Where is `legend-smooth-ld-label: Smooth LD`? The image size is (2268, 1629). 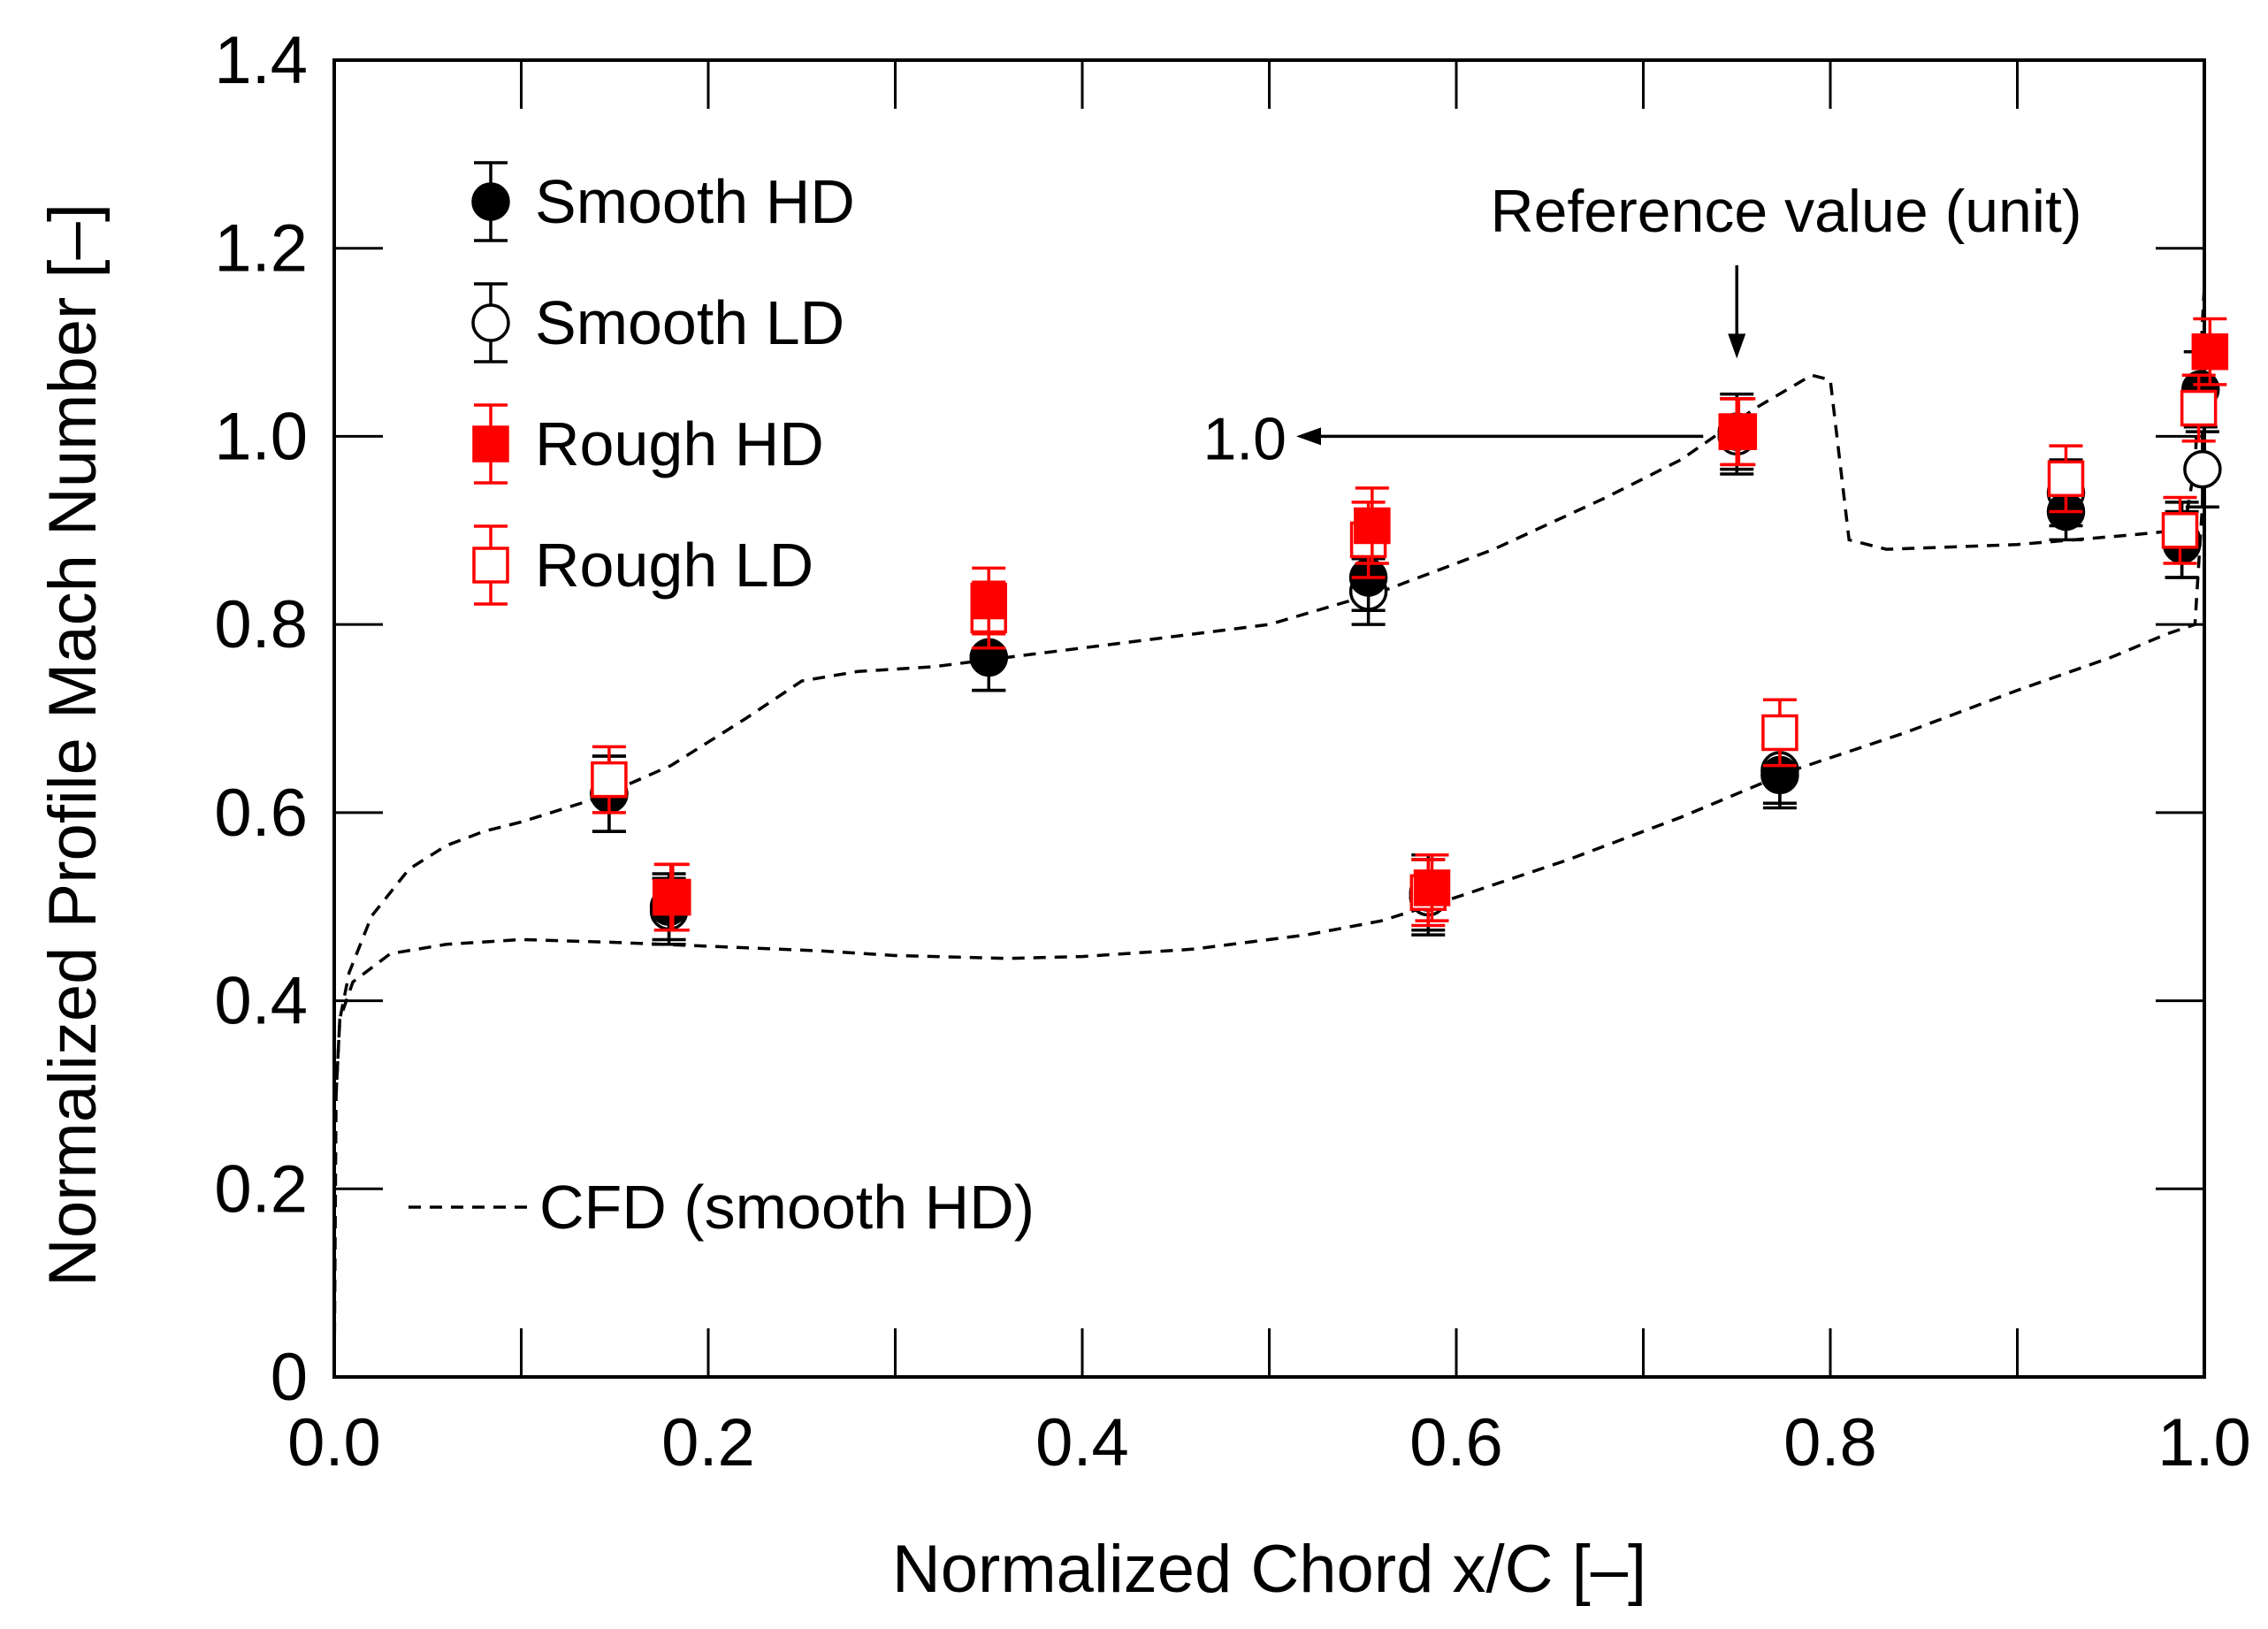
legend-smooth-ld-label: Smooth LD is located at coordinates (689, 322).